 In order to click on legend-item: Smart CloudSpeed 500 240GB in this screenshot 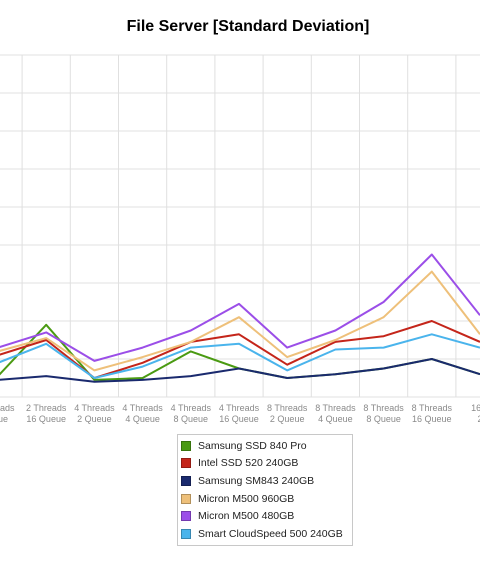, I will do `click(266, 534)`.